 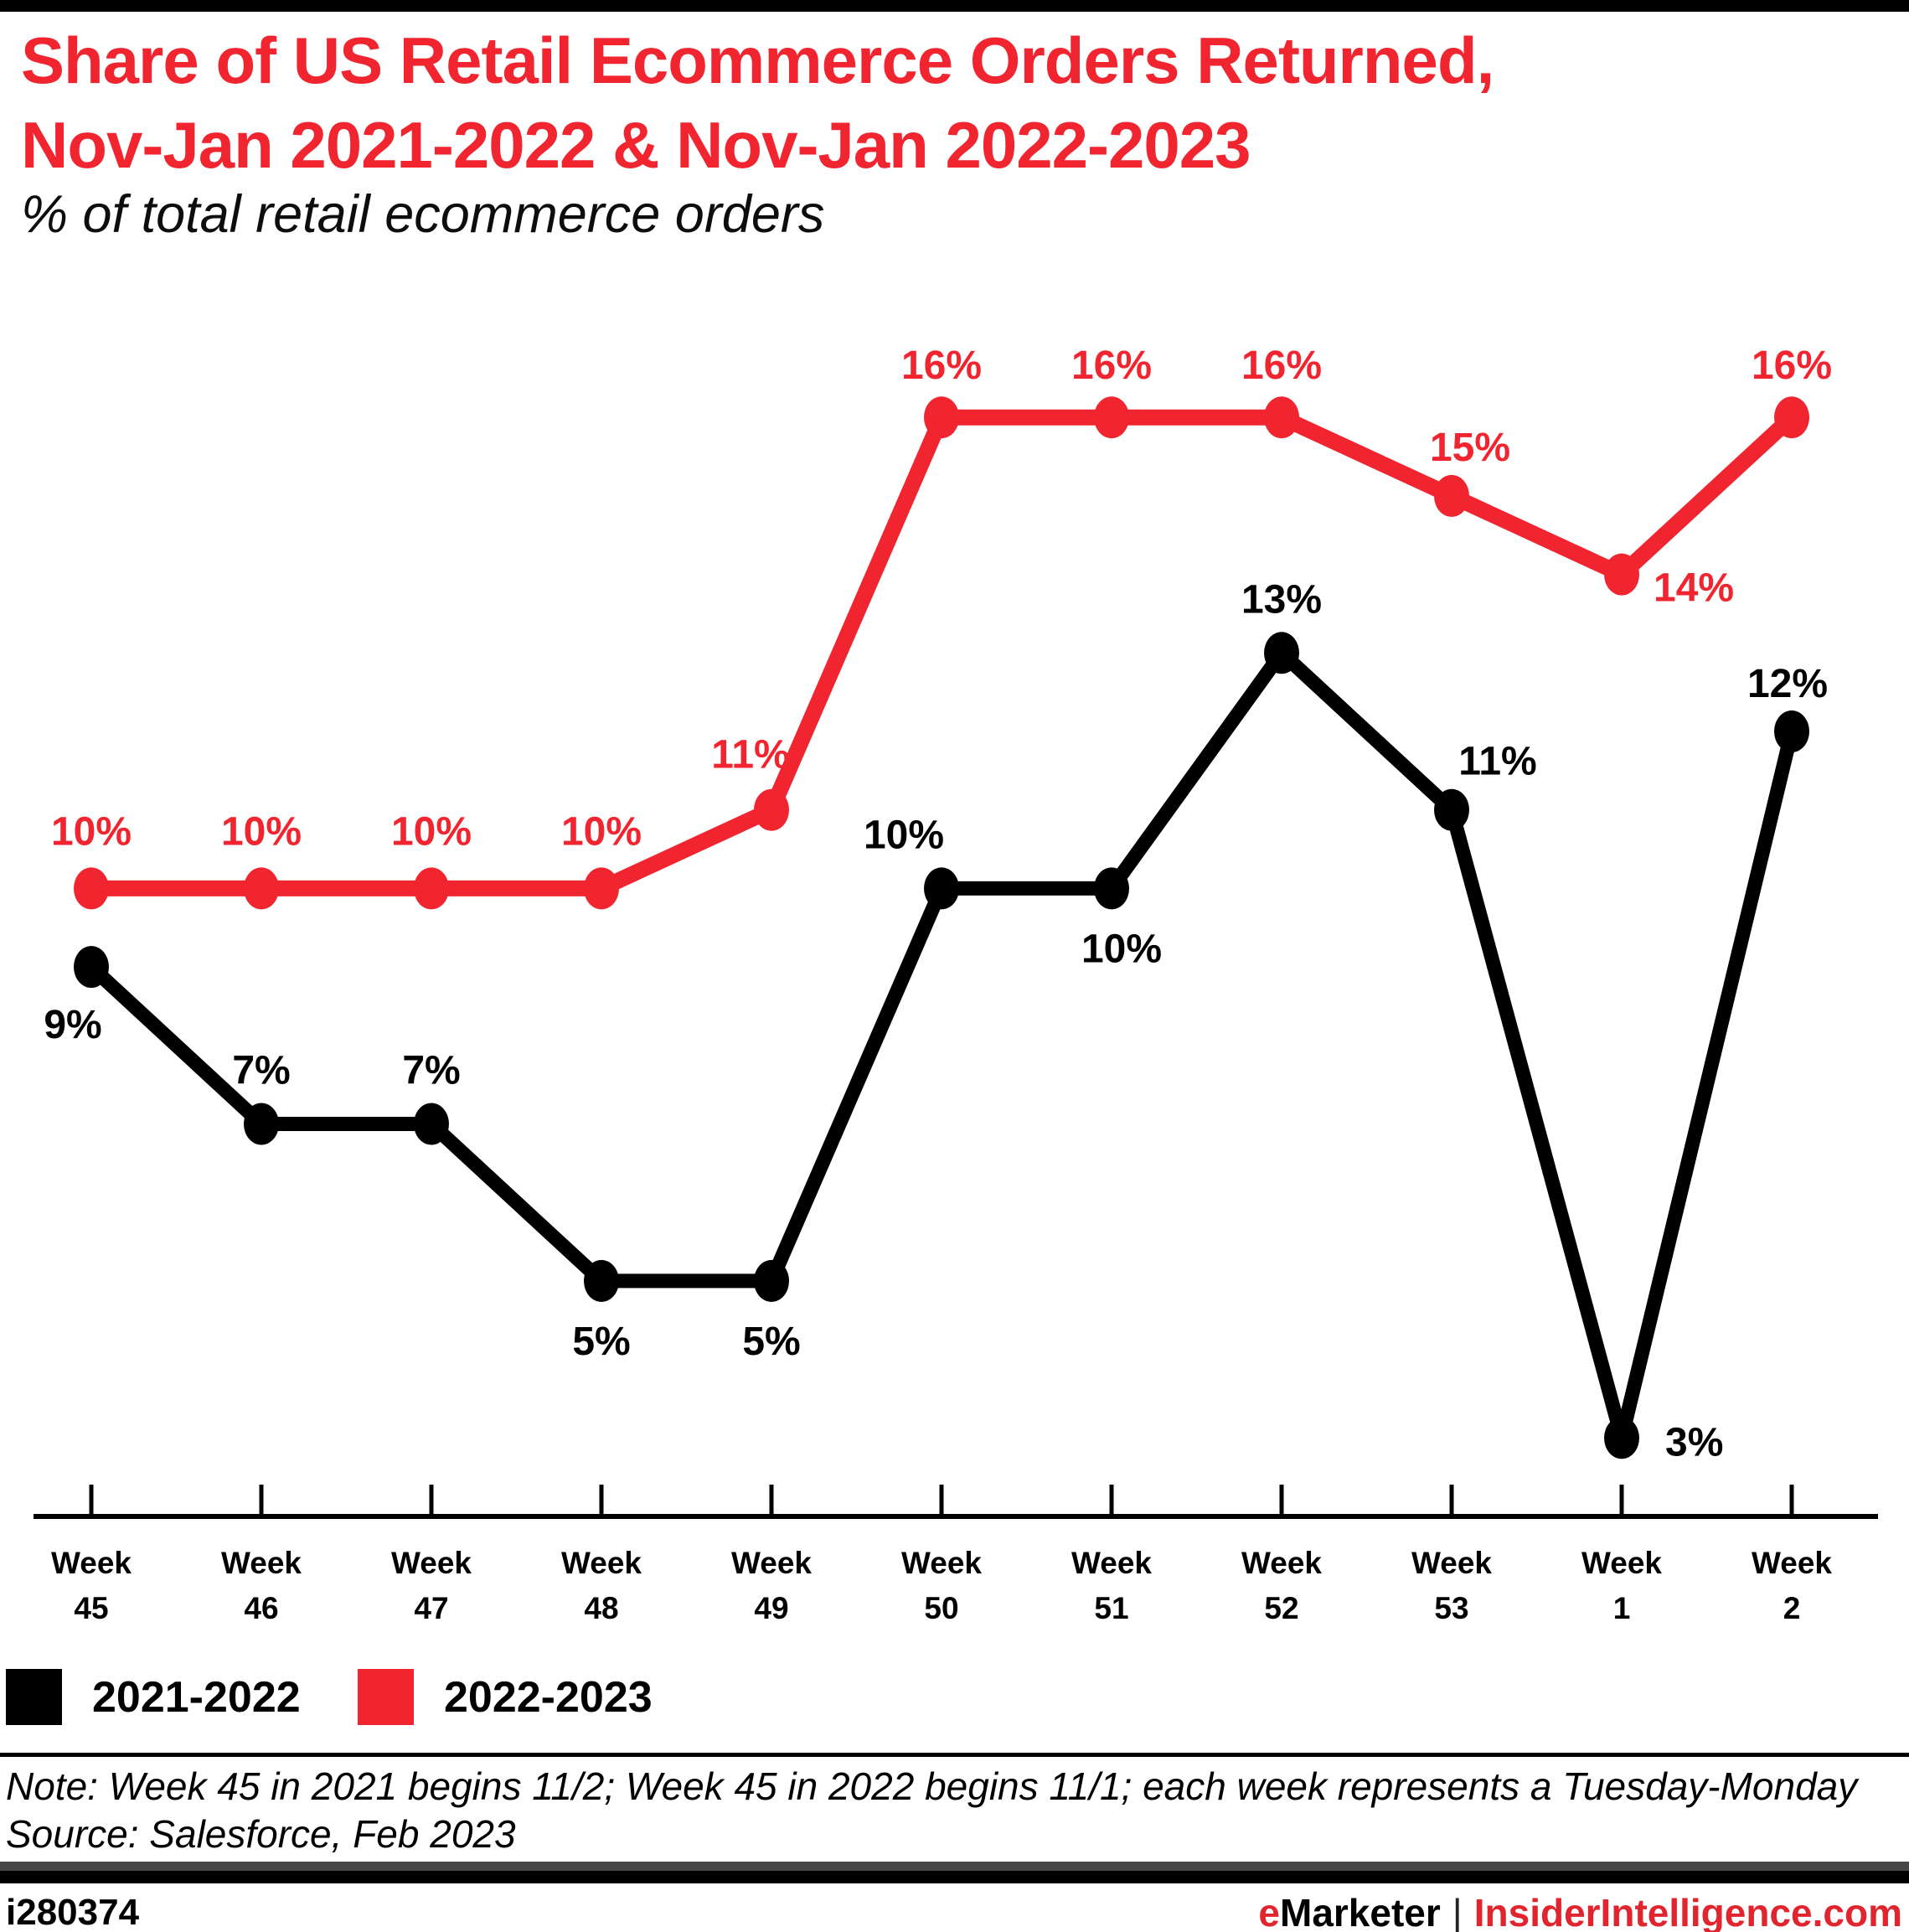 What do you see at coordinates (1694, 588) in the screenshot?
I see `data-point-label-2022-2023: 14%` at bounding box center [1694, 588].